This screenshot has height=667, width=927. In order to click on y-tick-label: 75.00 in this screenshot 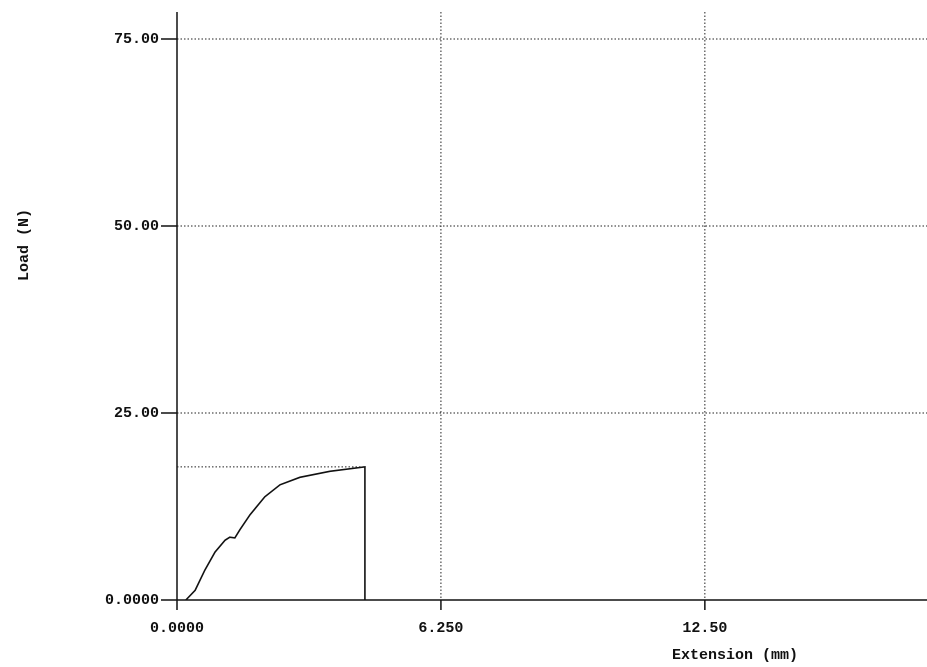, I will do `click(136, 39)`.